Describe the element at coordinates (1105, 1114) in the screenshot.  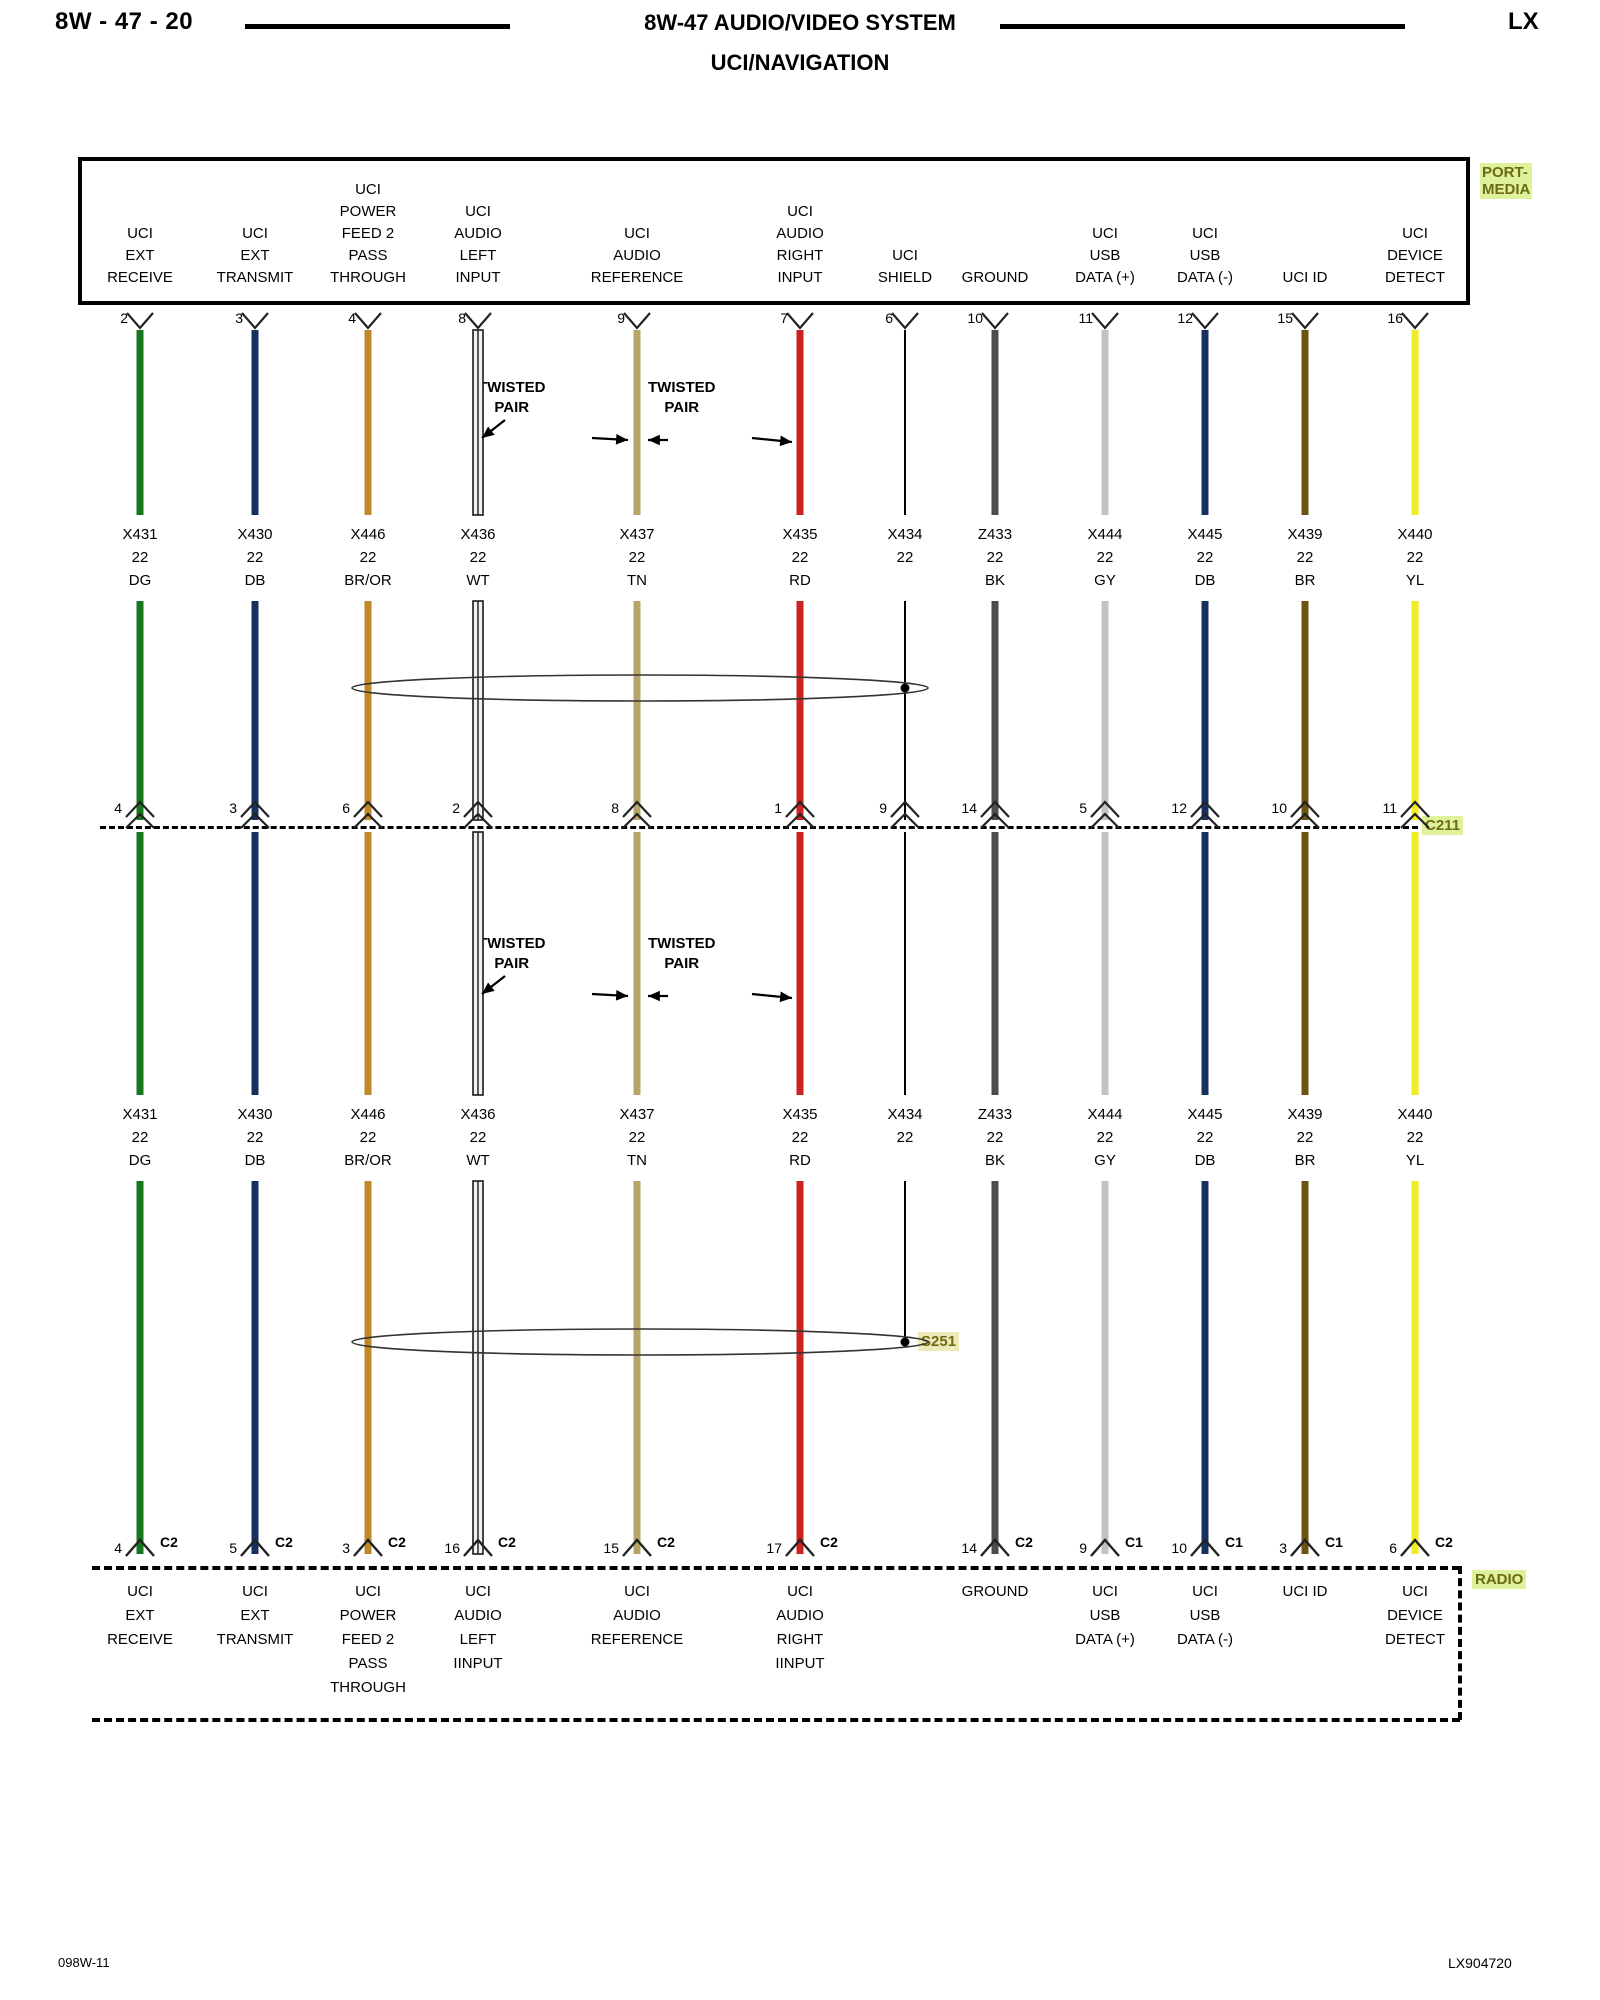
I see `wire-circuit-id: X444` at that location.